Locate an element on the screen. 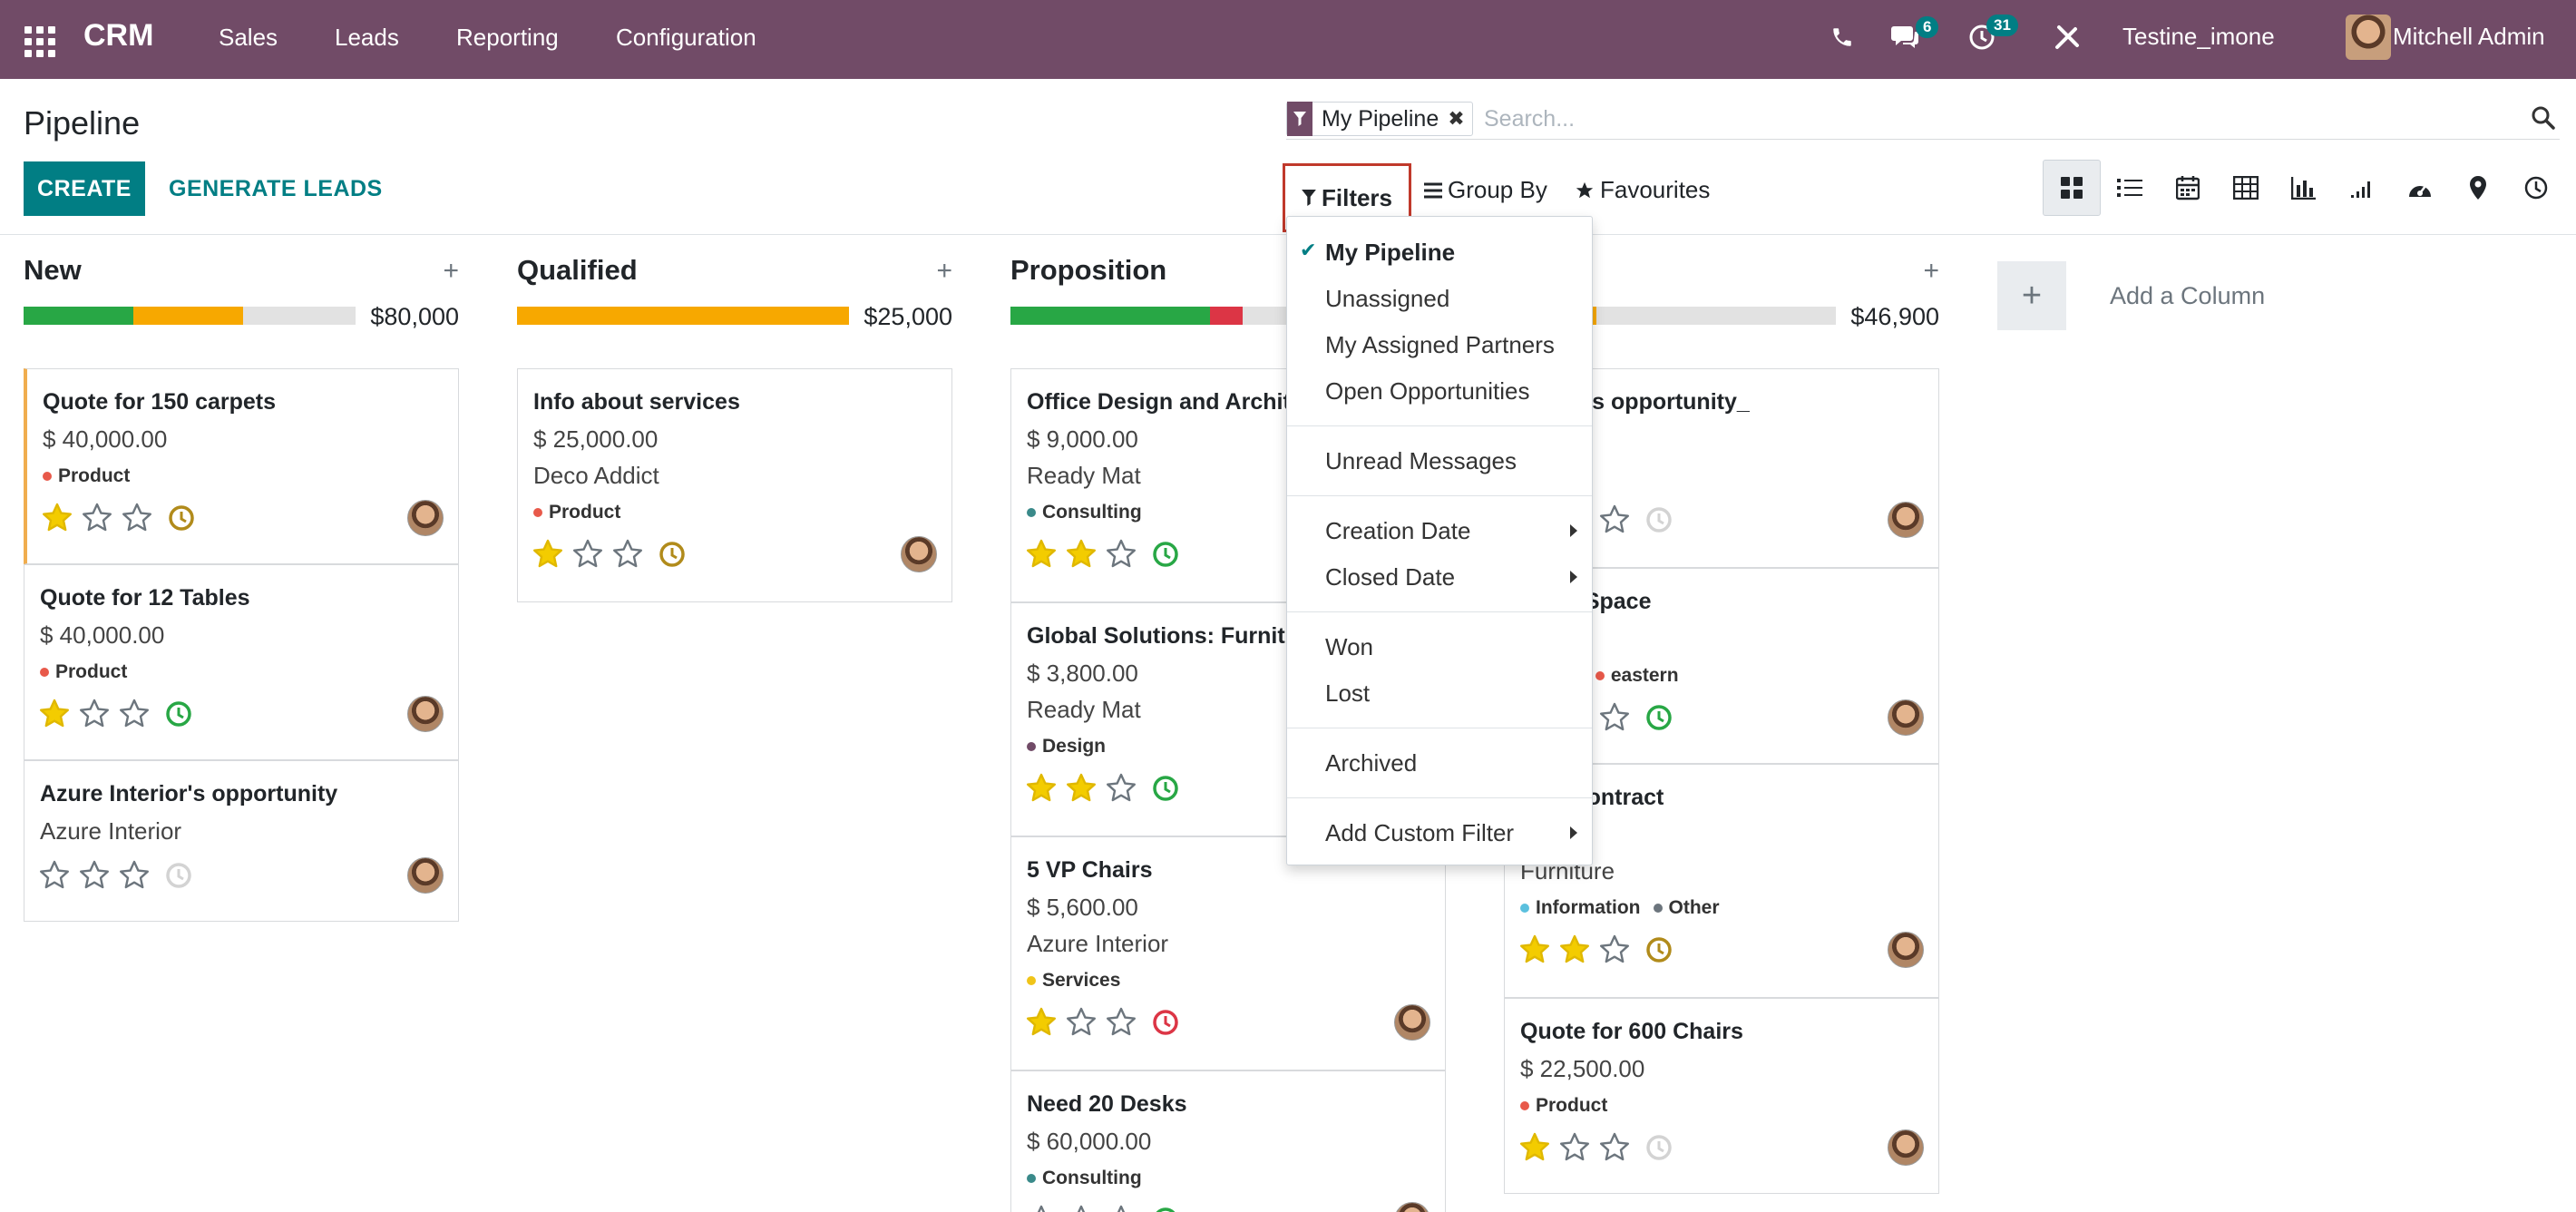 The image size is (2576, 1212). activity-view-icon is located at coordinates (2536, 188).